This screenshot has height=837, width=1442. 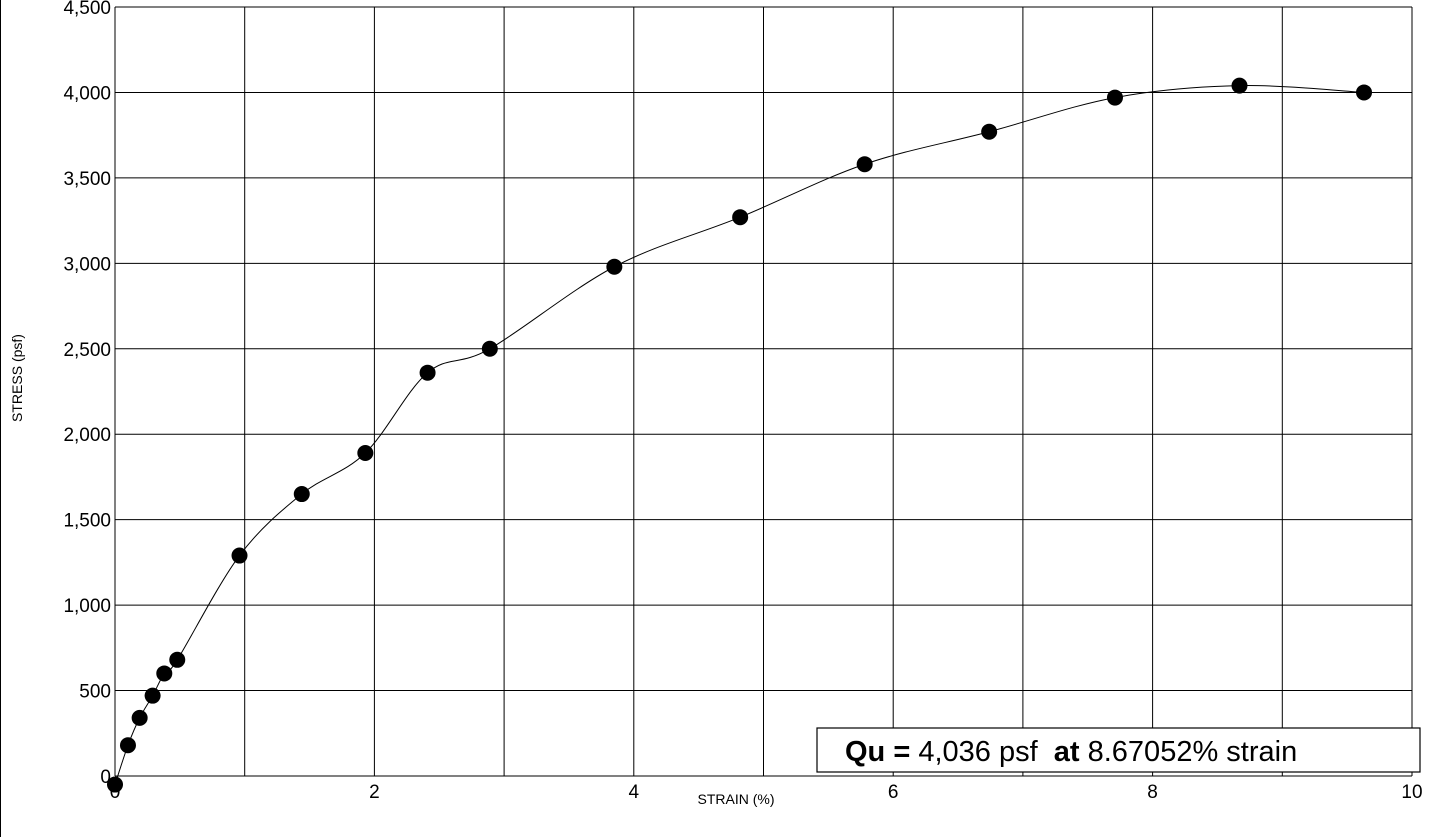 What do you see at coordinates (1067, 752) in the screenshot?
I see `qu-at-label: at` at bounding box center [1067, 752].